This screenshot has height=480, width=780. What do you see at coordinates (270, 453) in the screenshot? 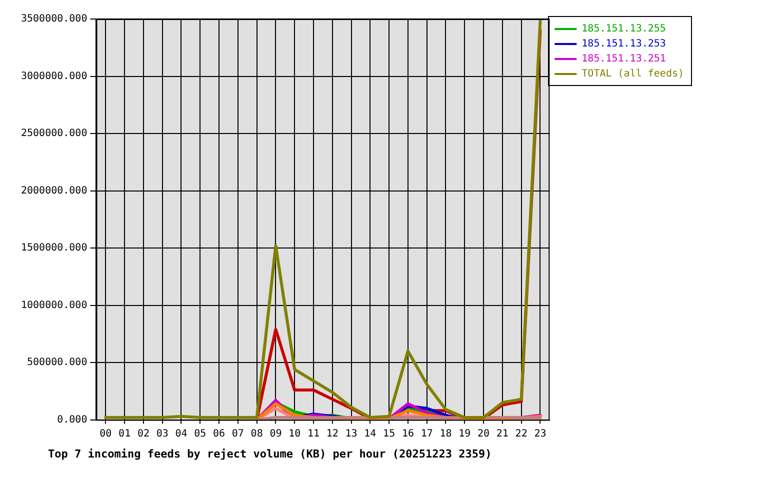
I see `text: Top 7 incoming feeds by reject volume (KB) per hour (20251223 2359)` at bounding box center [270, 453].